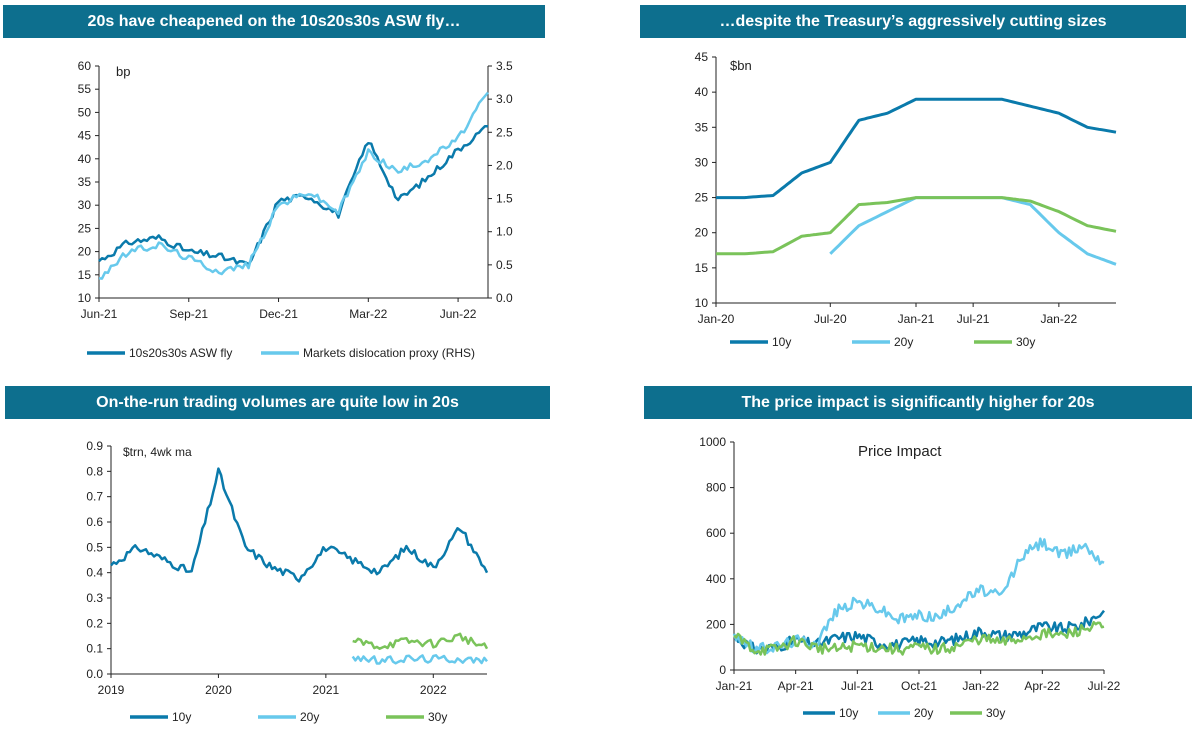 This screenshot has width=1197, height=744. What do you see at coordinates (218, 690) in the screenshot?
I see `x-tick-label: 2020` at bounding box center [218, 690].